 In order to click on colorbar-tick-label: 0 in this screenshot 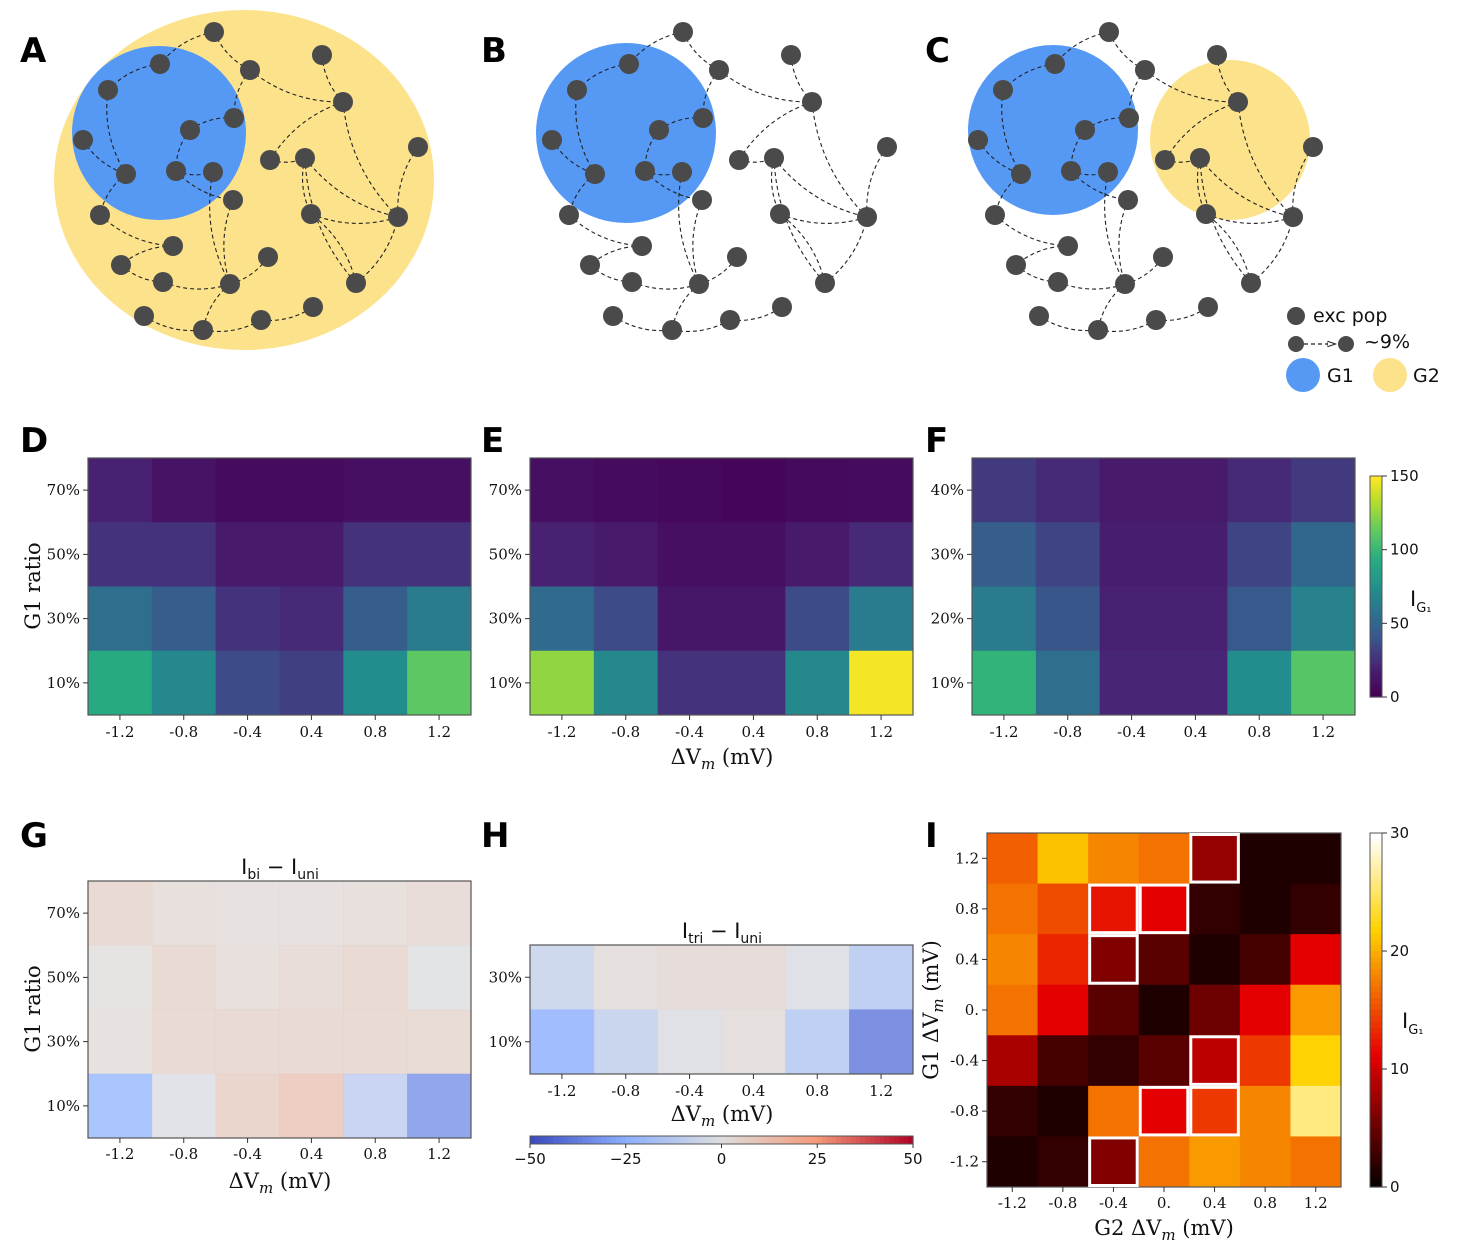, I will do `click(1395, 697)`.